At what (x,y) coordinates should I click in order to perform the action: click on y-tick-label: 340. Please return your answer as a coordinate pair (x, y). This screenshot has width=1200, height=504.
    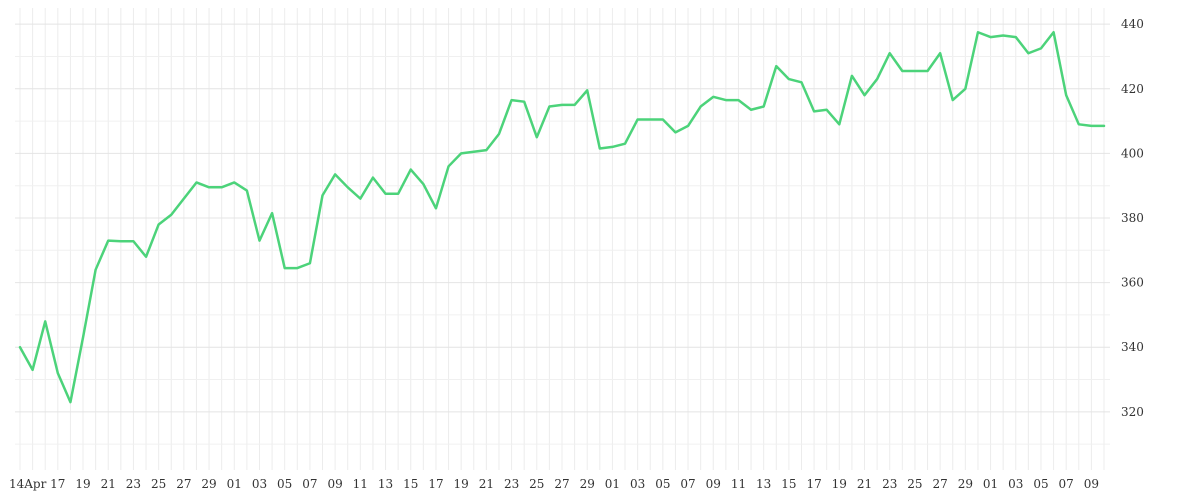
    Looking at the image, I should click on (1132, 347).